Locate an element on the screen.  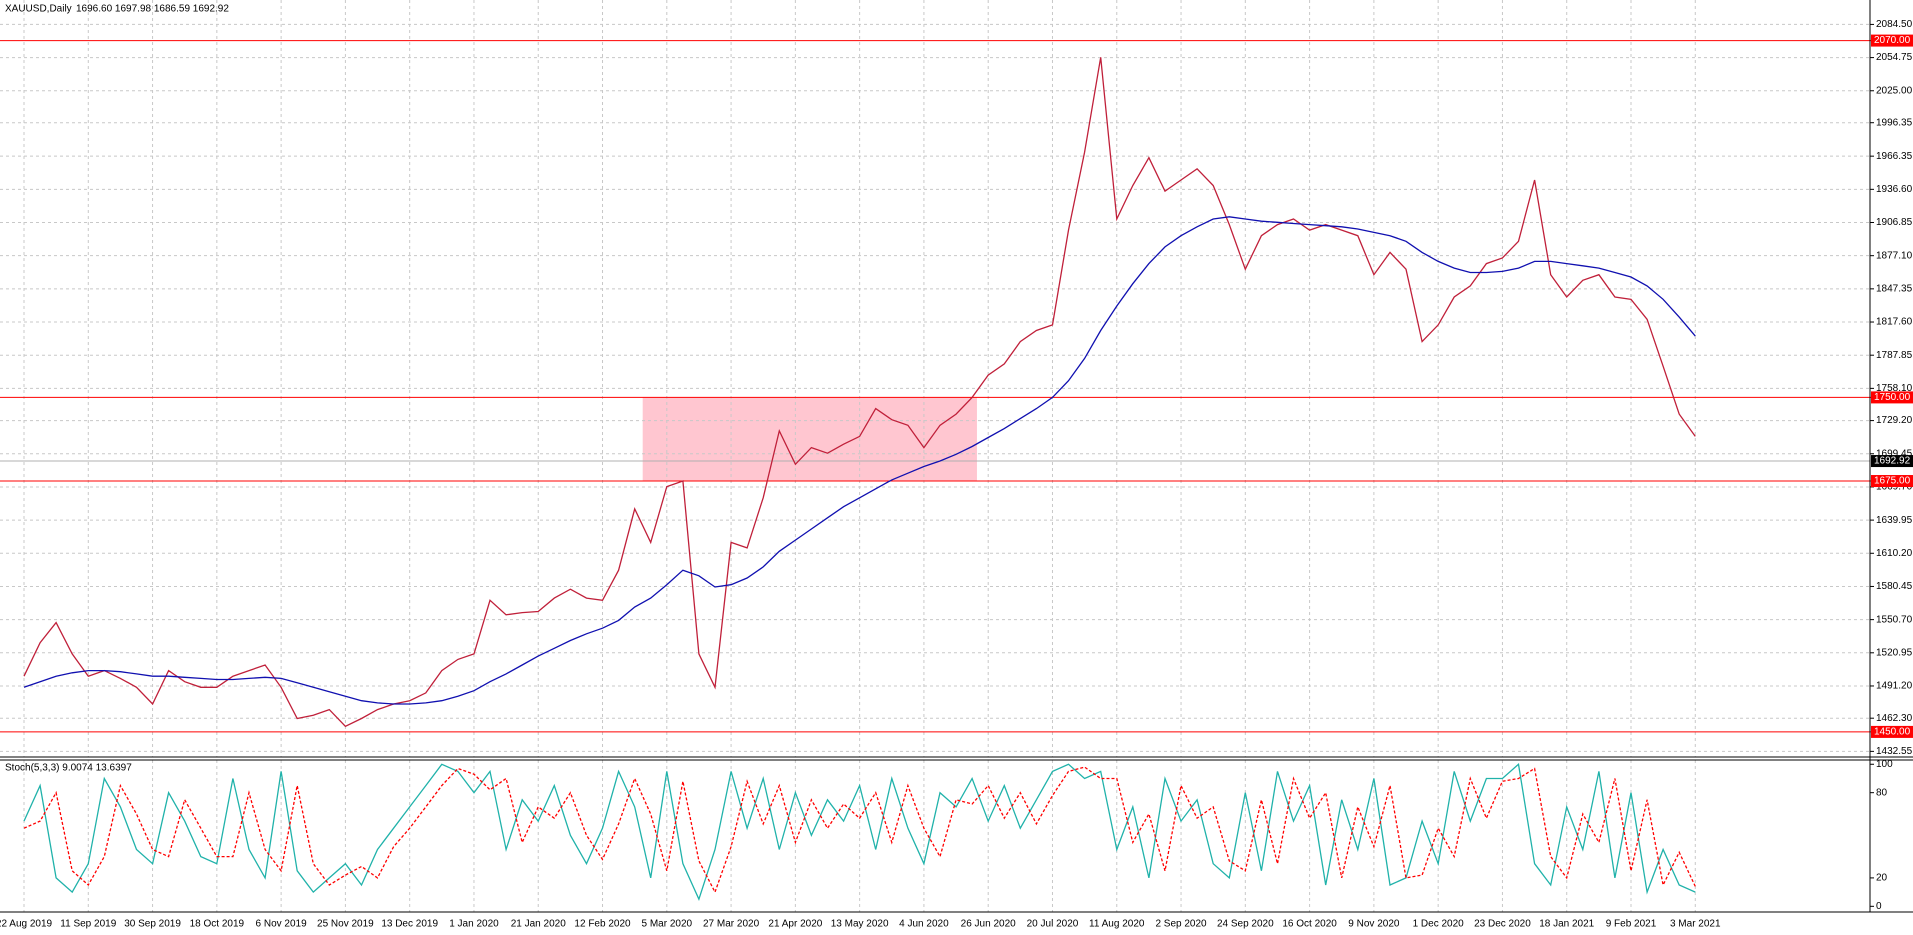
y-tick-label: 1966.35 is located at coordinates (1894, 156).